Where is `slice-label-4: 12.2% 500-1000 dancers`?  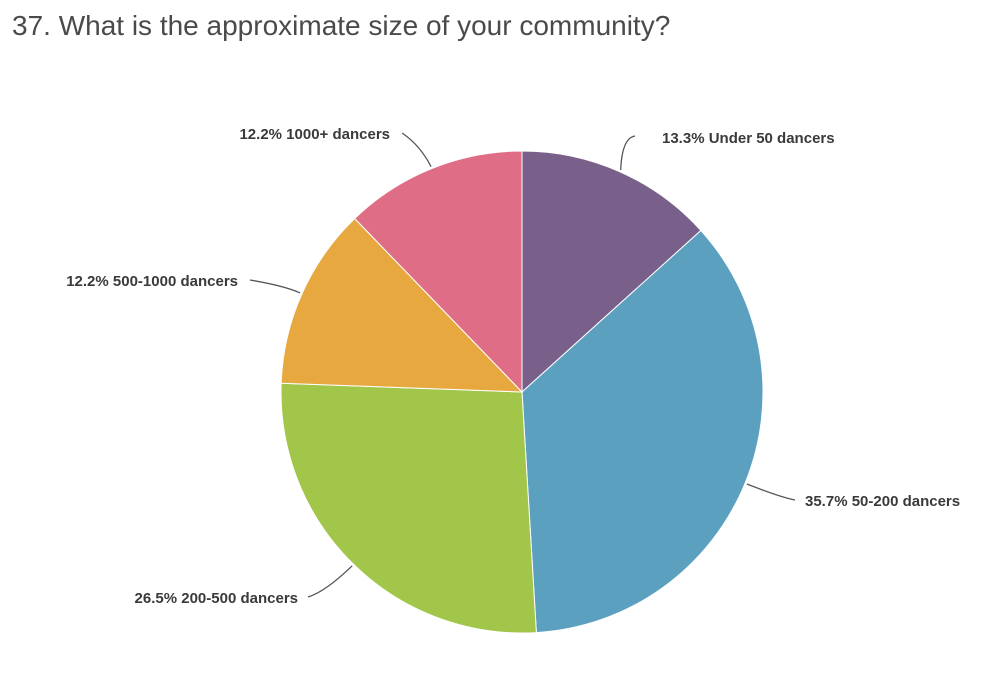
slice-label-4: 12.2% 500-1000 dancers is located at coordinates (152, 281).